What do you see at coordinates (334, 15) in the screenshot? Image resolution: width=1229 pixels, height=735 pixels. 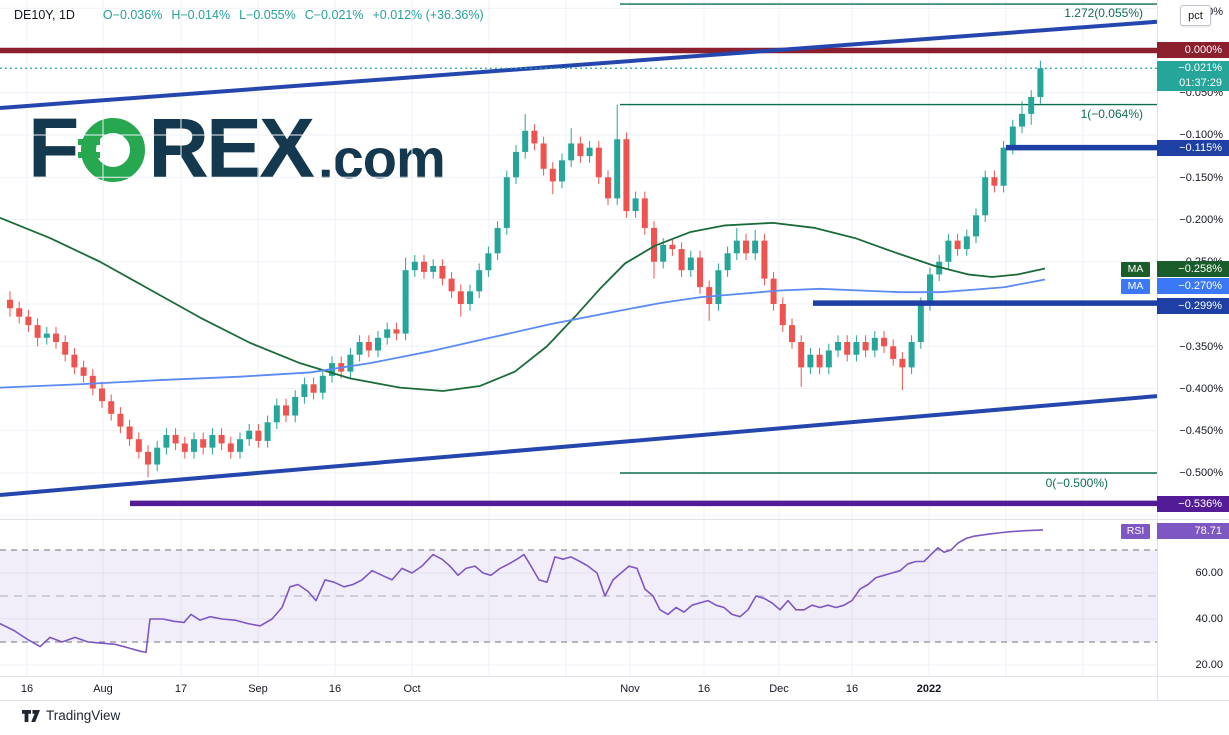 I see `legend-close-value: C−0.021%` at bounding box center [334, 15].